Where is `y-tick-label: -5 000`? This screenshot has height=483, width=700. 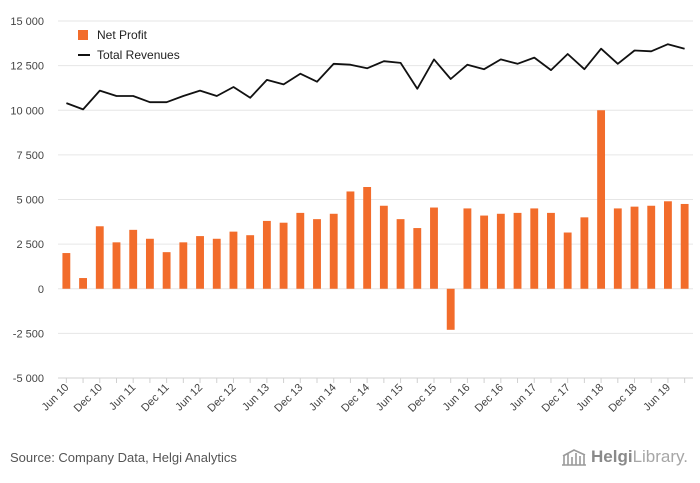 y-tick-label: -5 000 is located at coordinates (28, 379).